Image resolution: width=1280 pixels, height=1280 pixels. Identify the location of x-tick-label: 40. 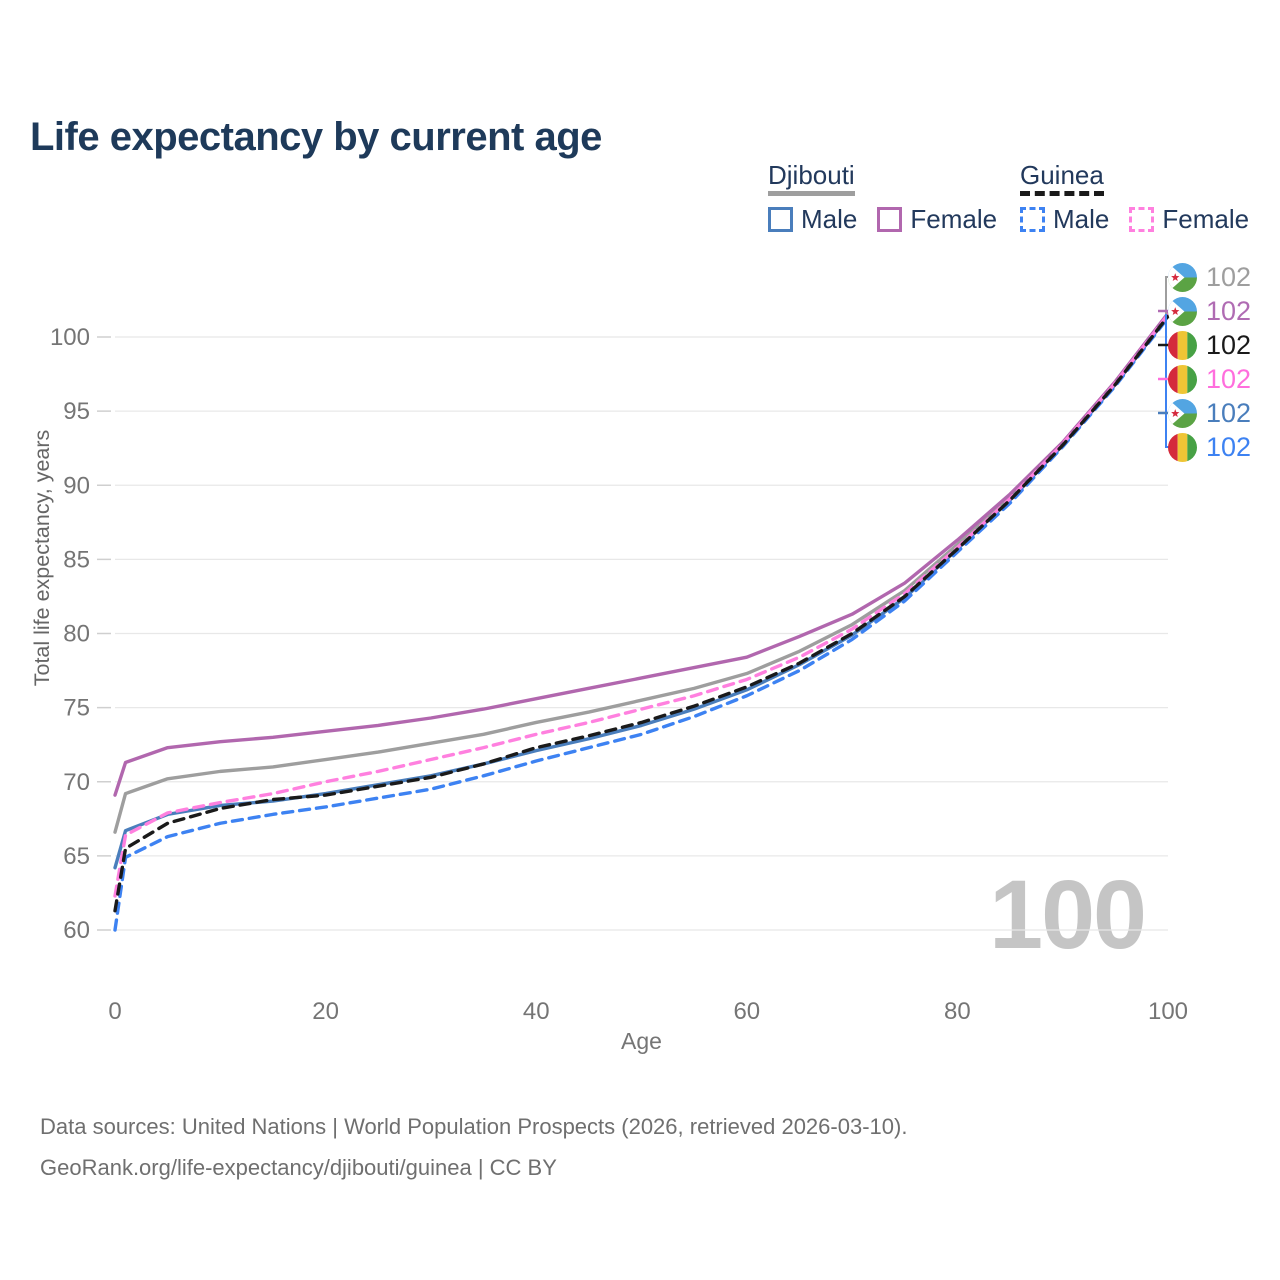
(536, 1011).